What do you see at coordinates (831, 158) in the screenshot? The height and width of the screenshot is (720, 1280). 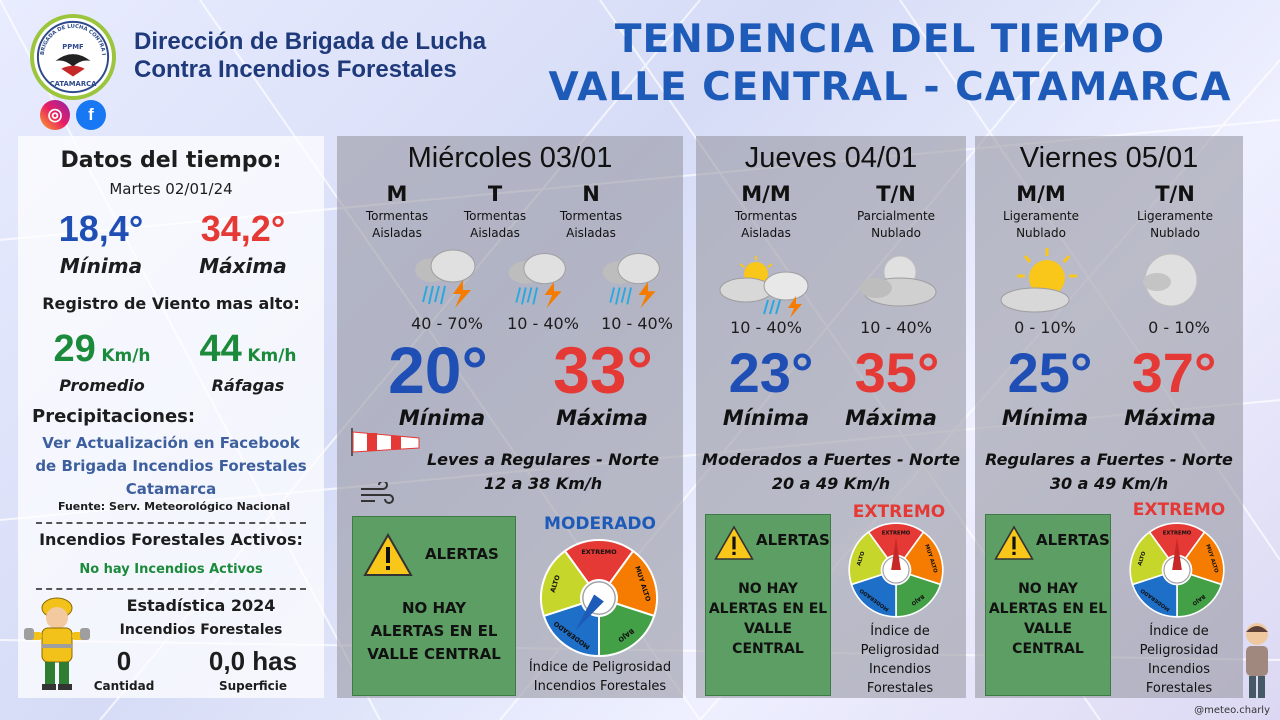 I see `day-name: Jueves 04/01` at bounding box center [831, 158].